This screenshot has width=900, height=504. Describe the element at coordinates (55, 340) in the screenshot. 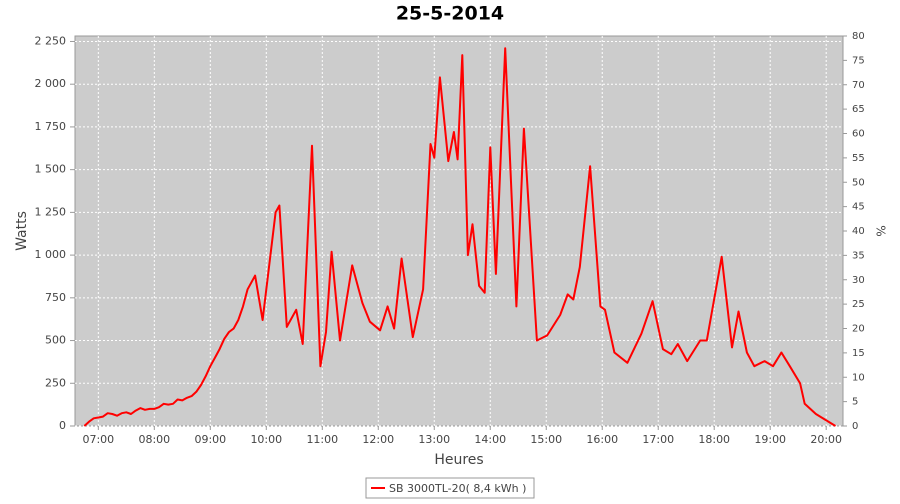

I see `y-tick-label: 500` at that location.